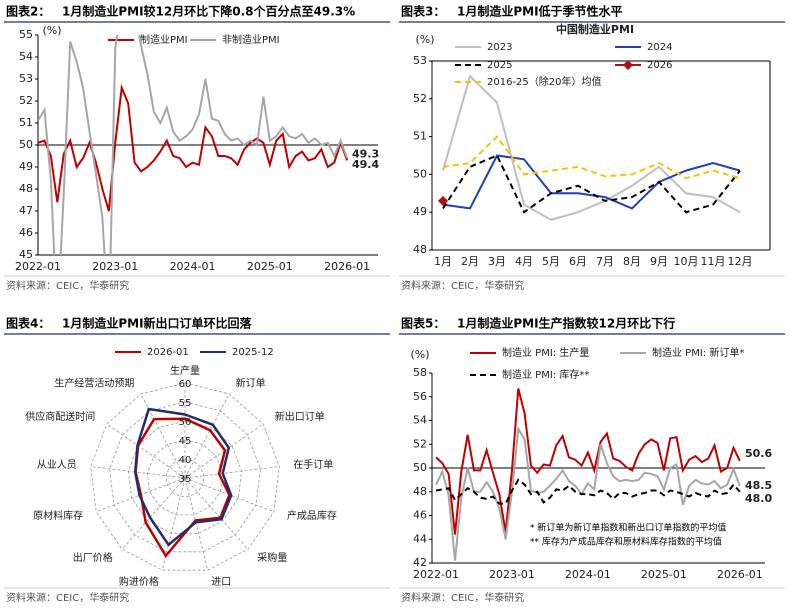  Describe the element at coordinates (26, 232) in the screenshot. I see `y-tick-label: 46` at that location.